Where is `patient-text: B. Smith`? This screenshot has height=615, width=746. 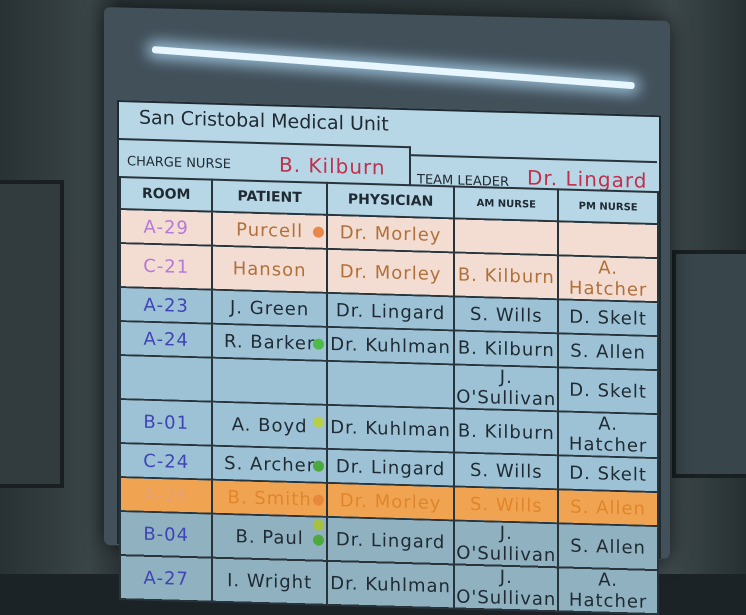
patient-text: B. Smith is located at coordinates (269, 498).